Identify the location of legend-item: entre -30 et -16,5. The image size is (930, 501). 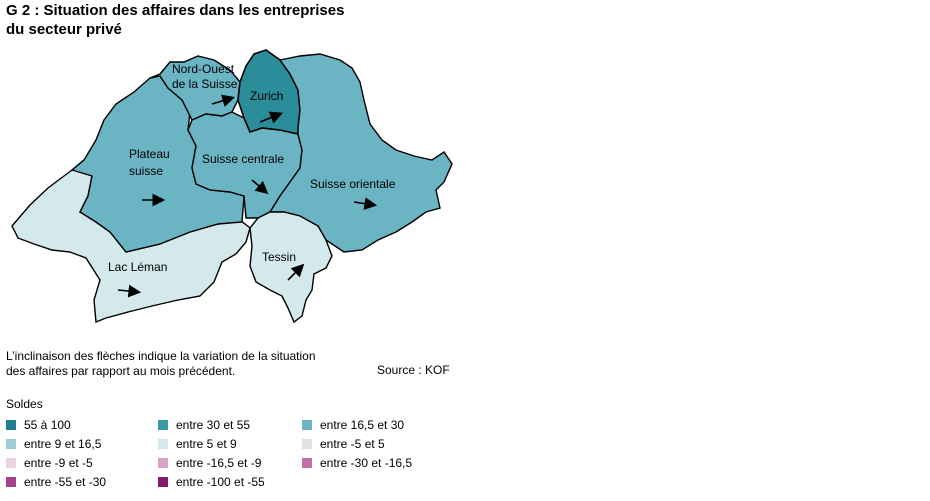
(357, 463).